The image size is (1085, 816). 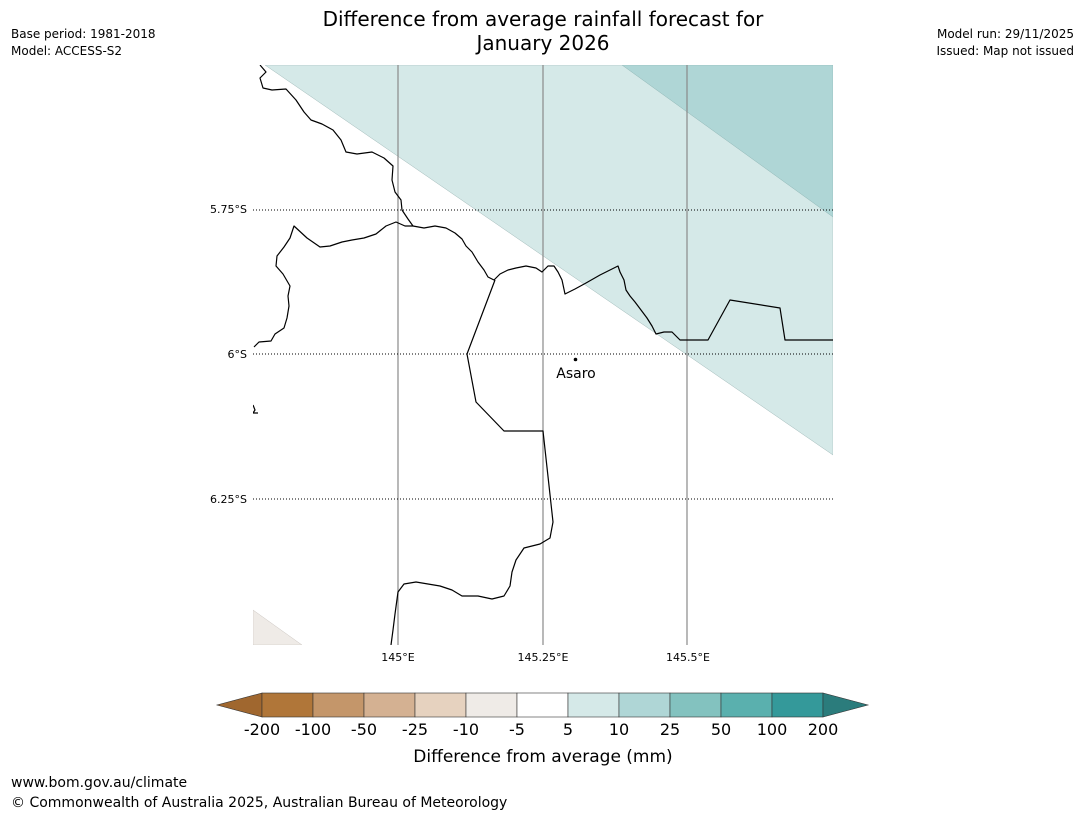 What do you see at coordinates (466, 729) in the screenshot?
I see `colorbar-tick-label: -10` at bounding box center [466, 729].